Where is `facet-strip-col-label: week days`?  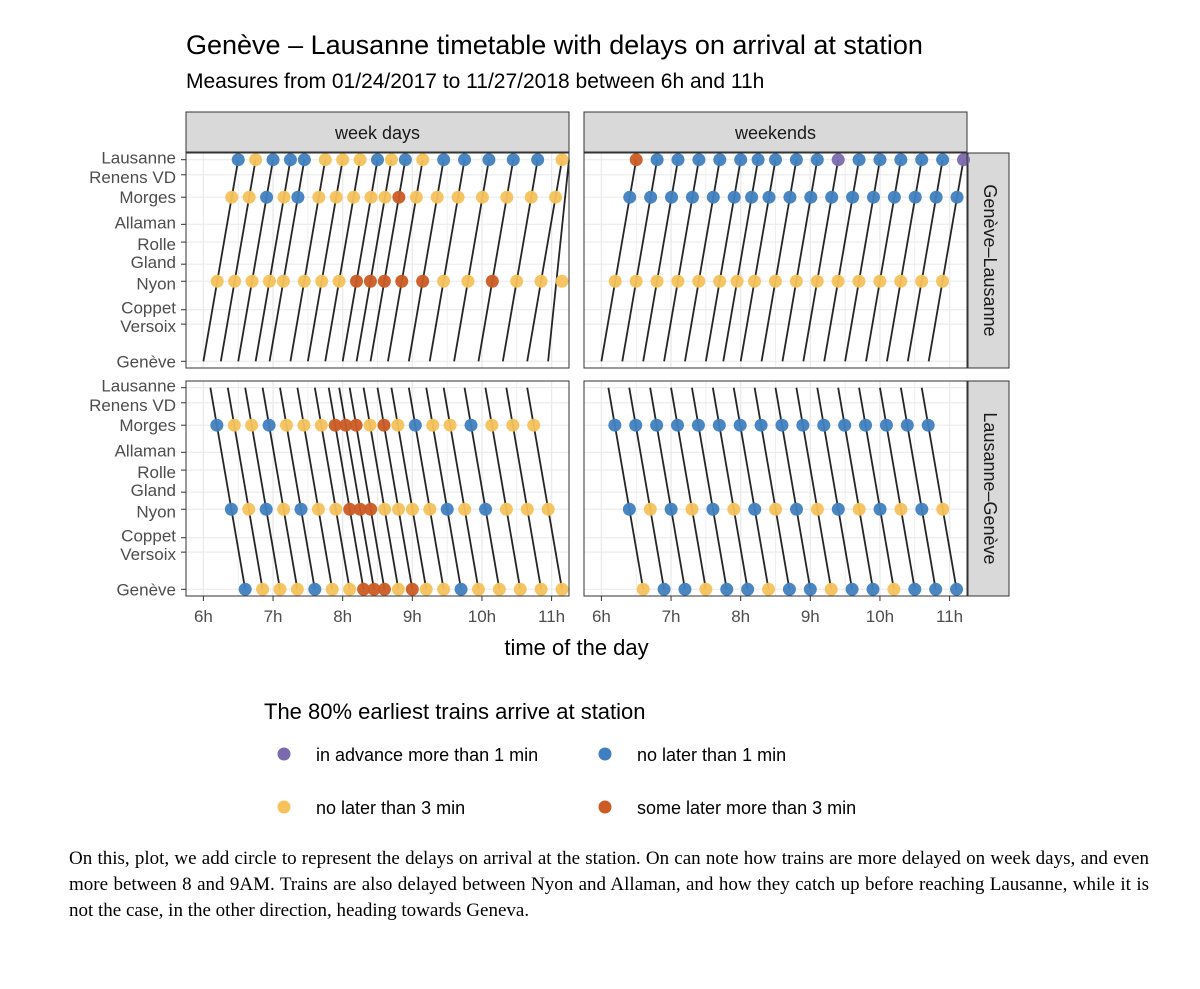
facet-strip-col-label: week days is located at coordinates (377, 133).